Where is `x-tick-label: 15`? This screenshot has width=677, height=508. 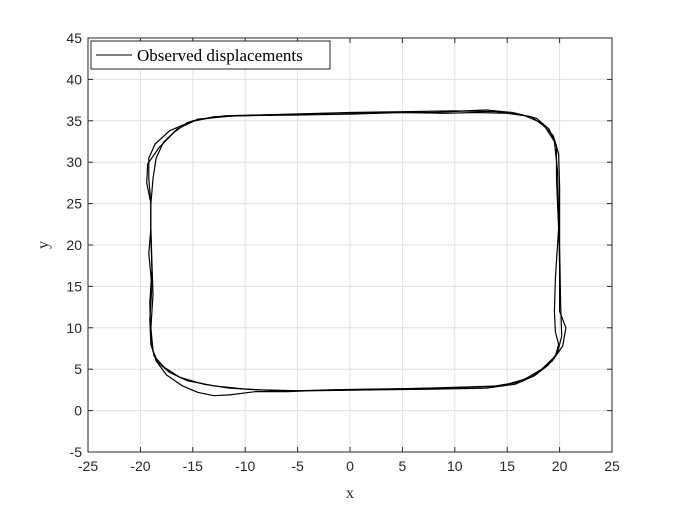
x-tick-label: 15 is located at coordinates (507, 466).